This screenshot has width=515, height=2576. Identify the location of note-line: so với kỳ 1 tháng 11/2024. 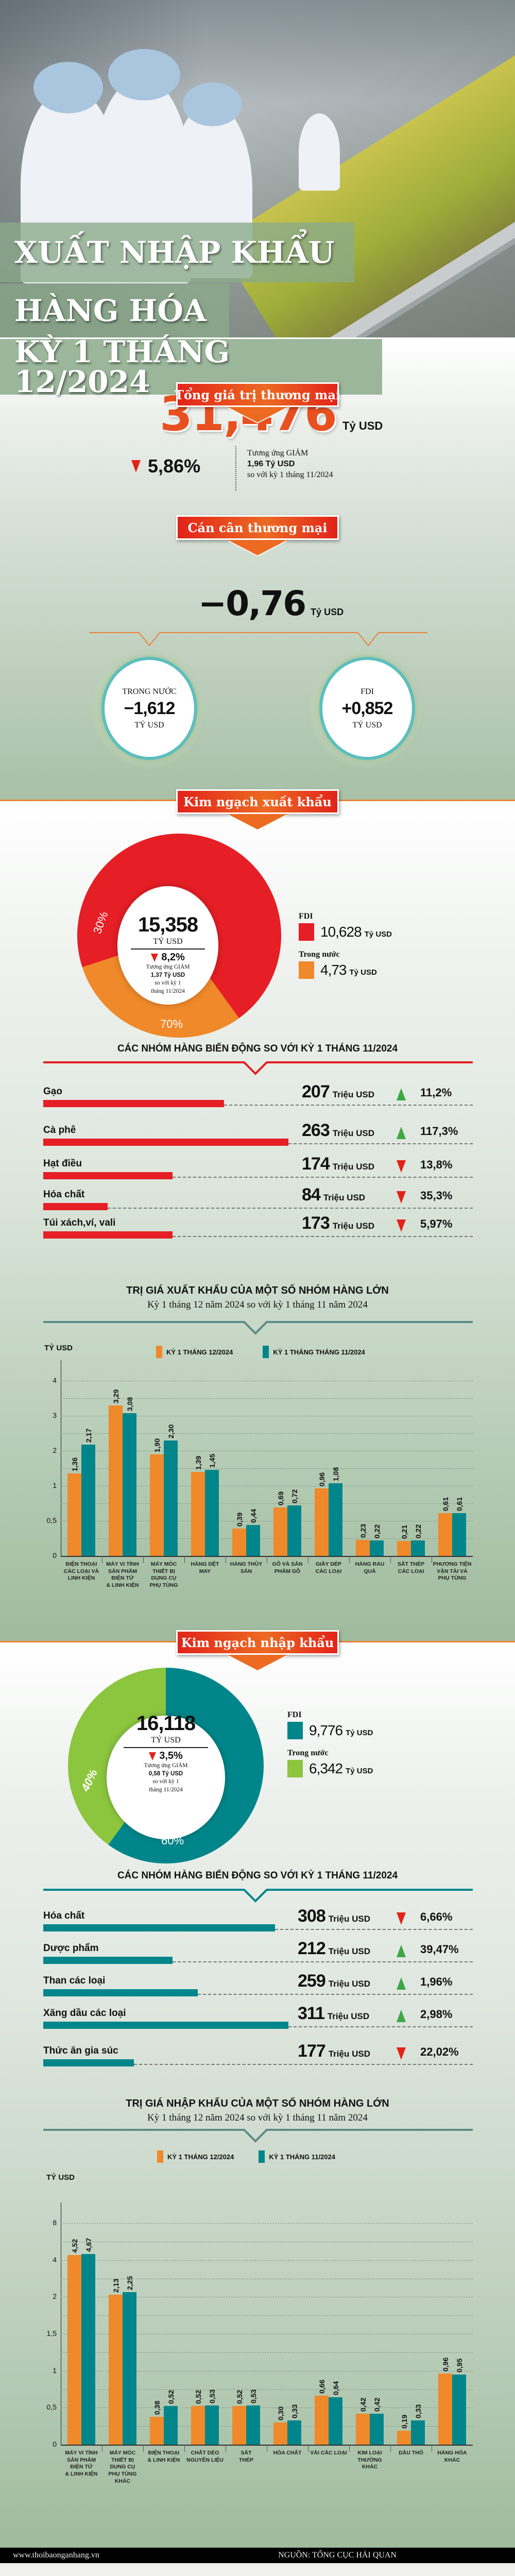
(290, 474).